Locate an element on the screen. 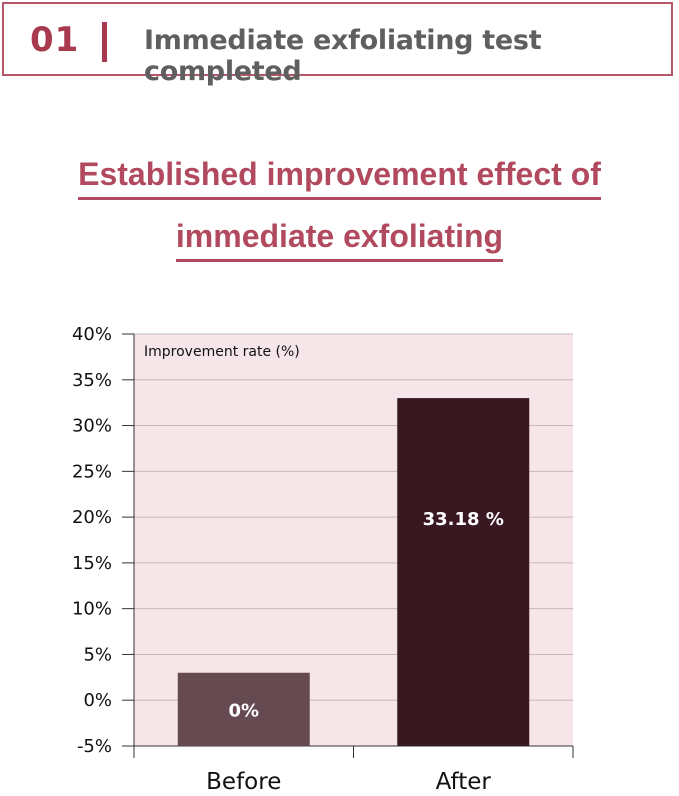 Image resolution: width=679 pixels, height=796 pixels. bar-before is located at coordinates (243, 709).